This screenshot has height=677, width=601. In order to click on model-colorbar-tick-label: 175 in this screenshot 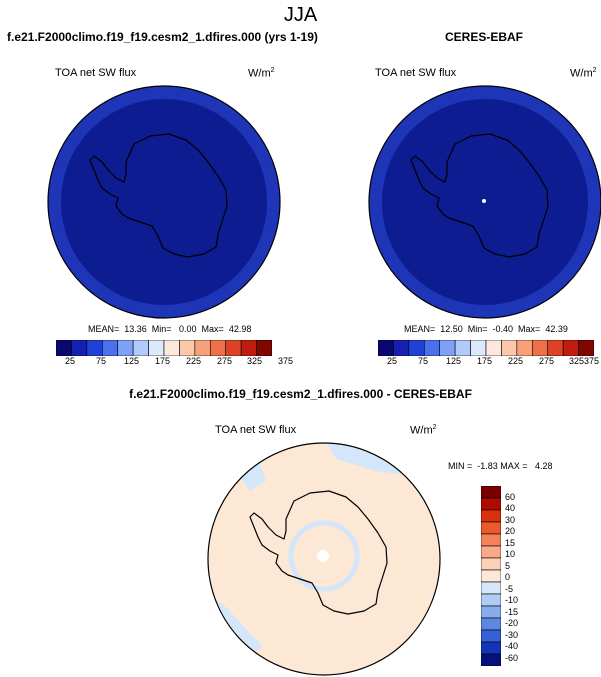, I will do `click(163, 361)`.